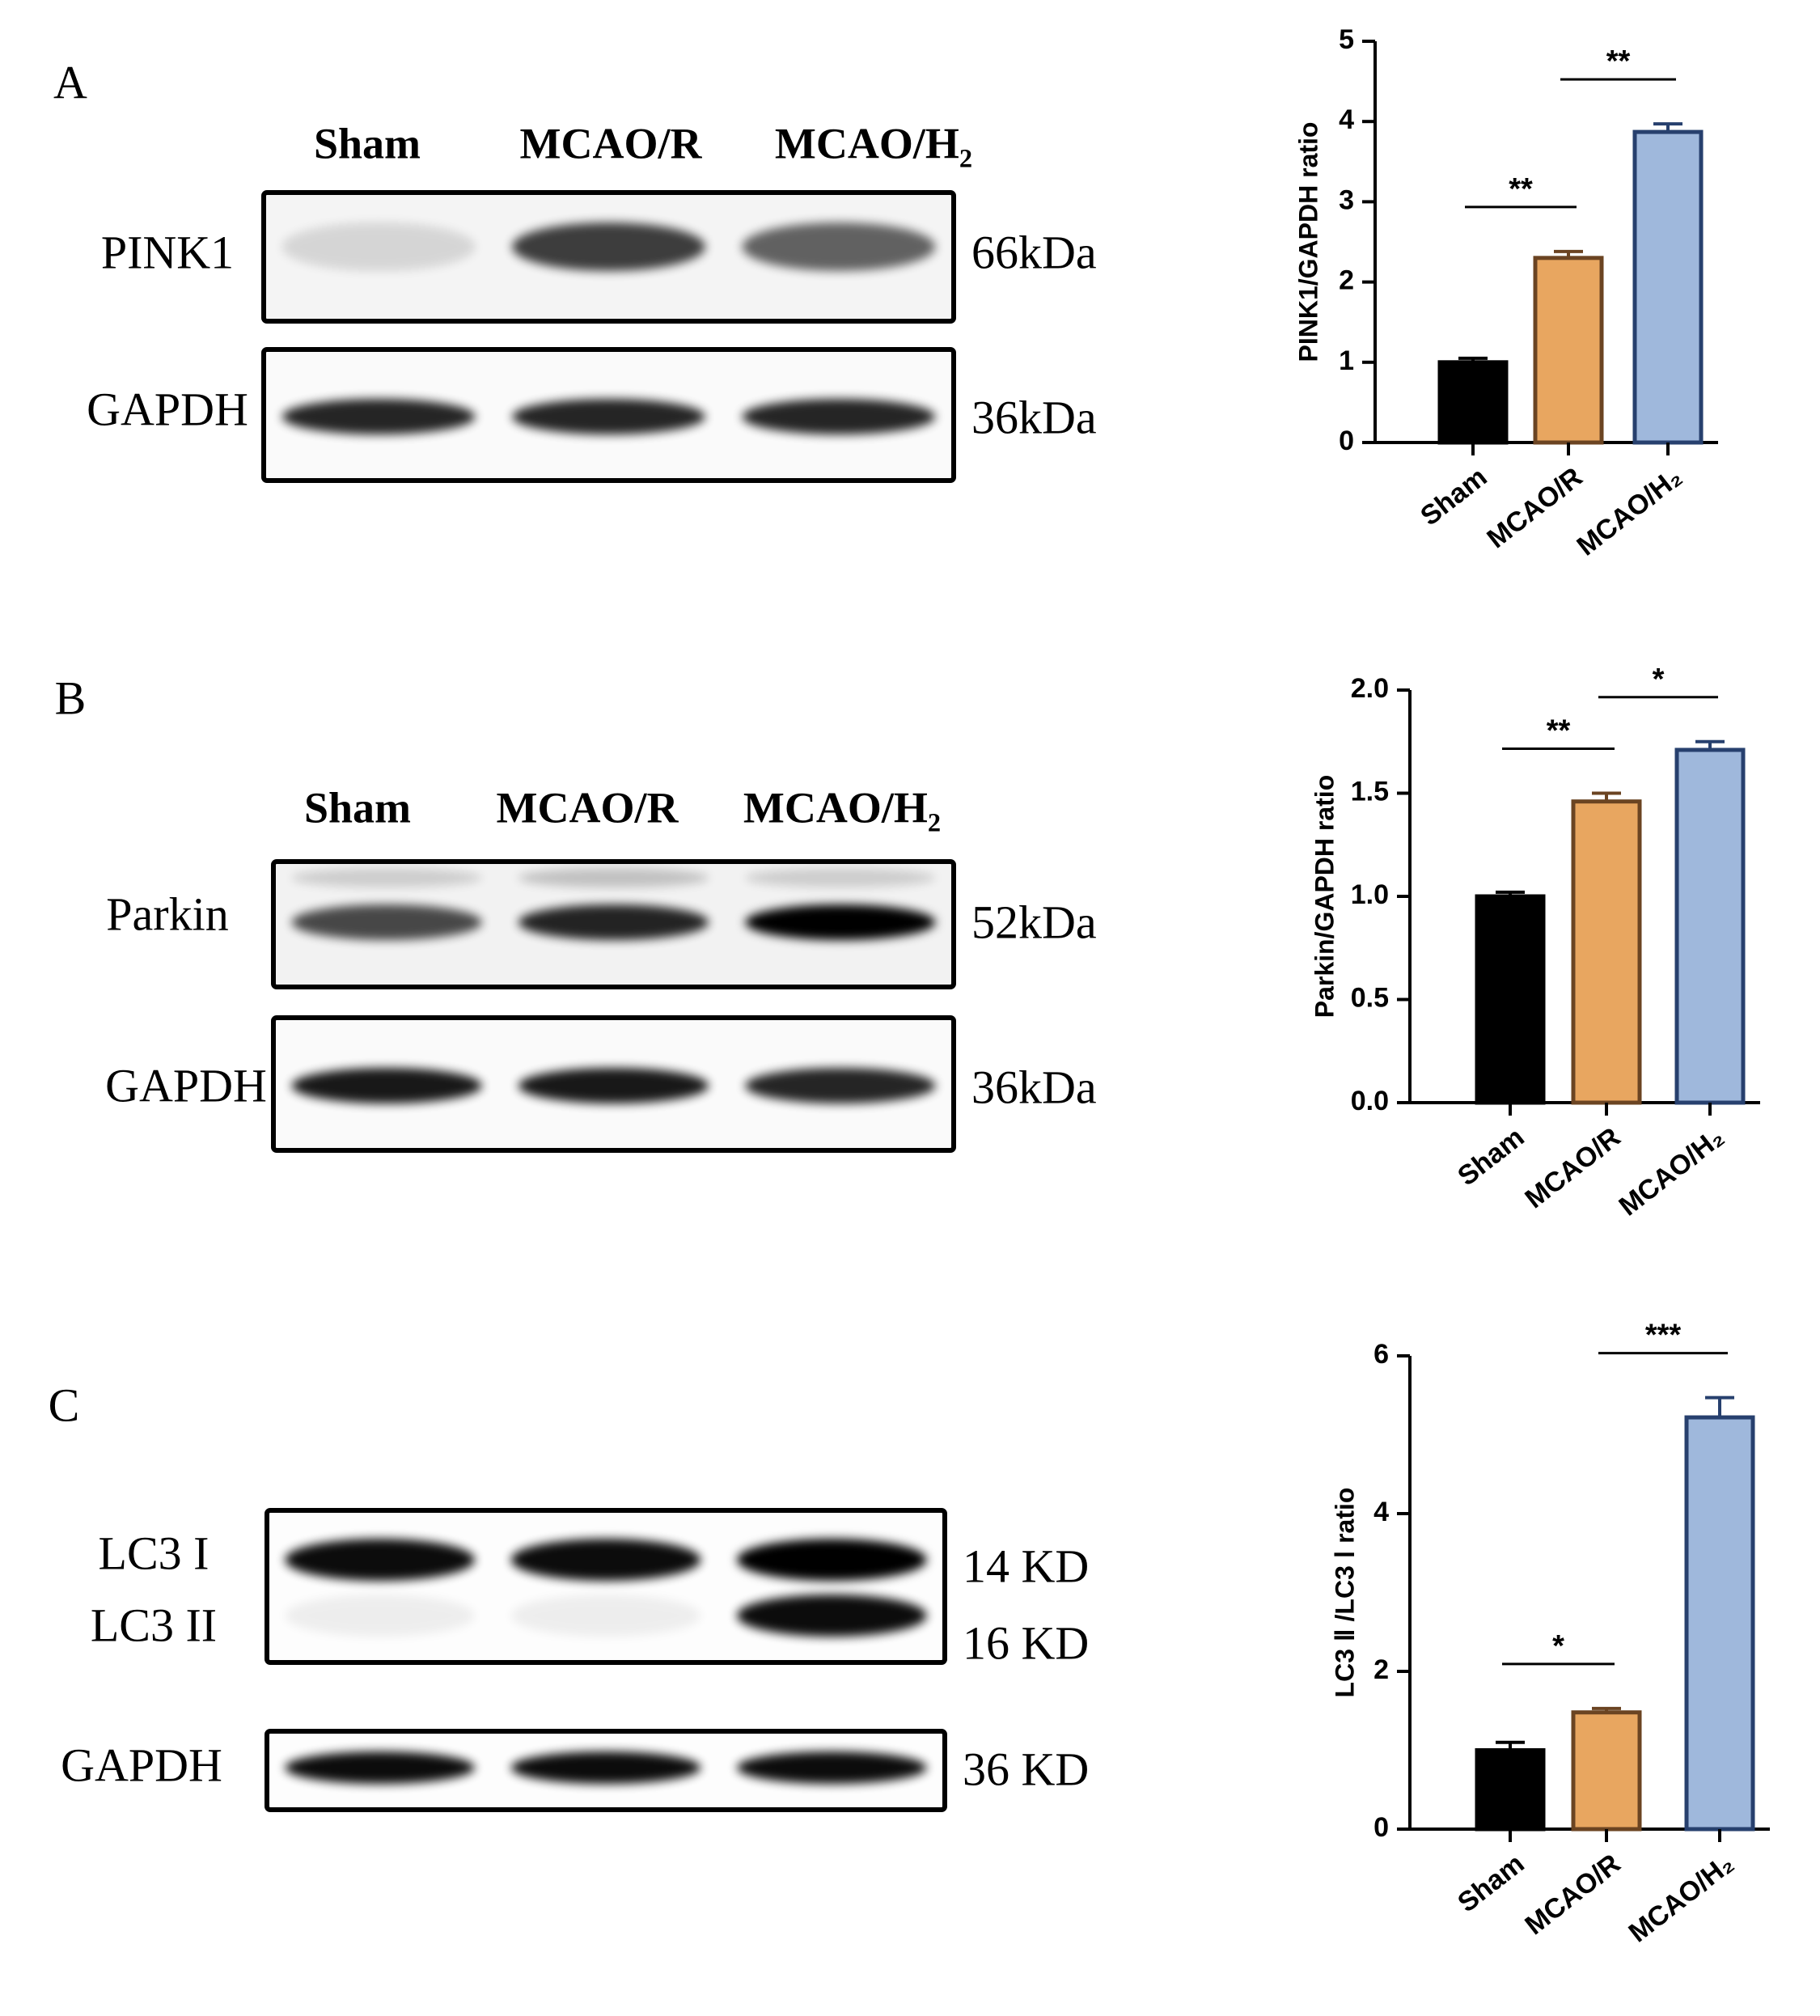 The image size is (1820, 2016). What do you see at coordinates (1344, 1593) in the screenshot?
I see `y-axis-label: LC3 Ⅱ /LC3 Ⅰ ratio` at bounding box center [1344, 1593].